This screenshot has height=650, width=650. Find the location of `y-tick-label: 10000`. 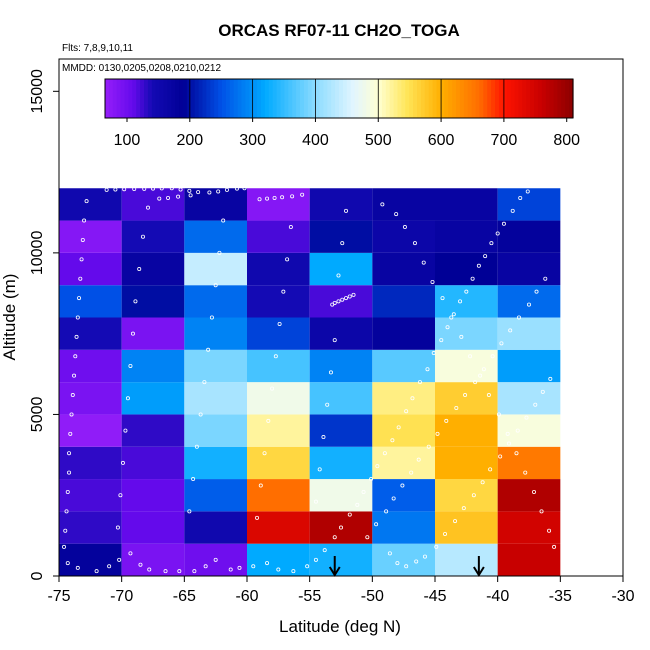

y-tick-label: 10000 is located at coordinates (37, 253).